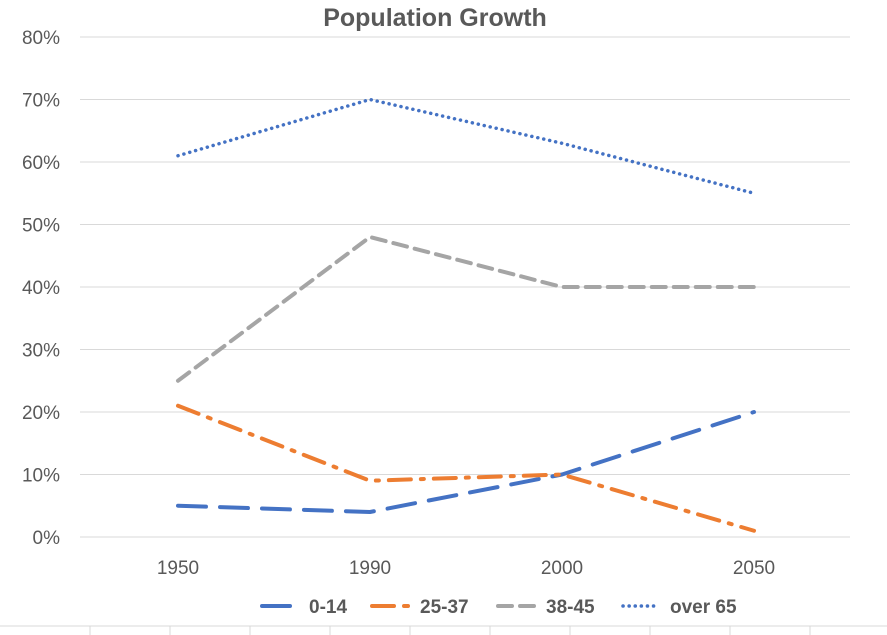  I want to click on y-tick-label: 30%, so click(41, 351).